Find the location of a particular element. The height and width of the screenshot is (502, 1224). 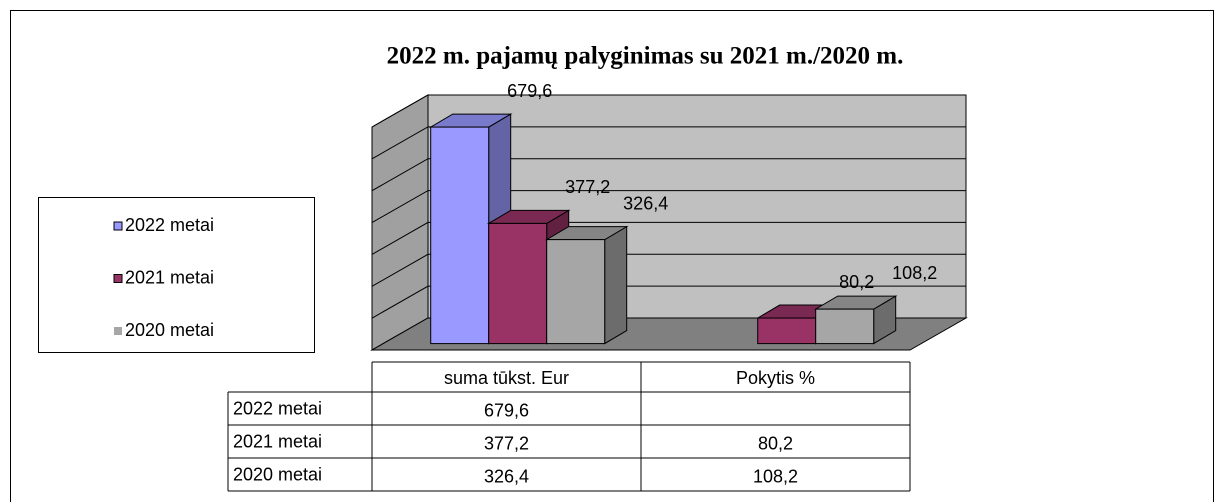

legend-box is located at coordinates (176, 275).